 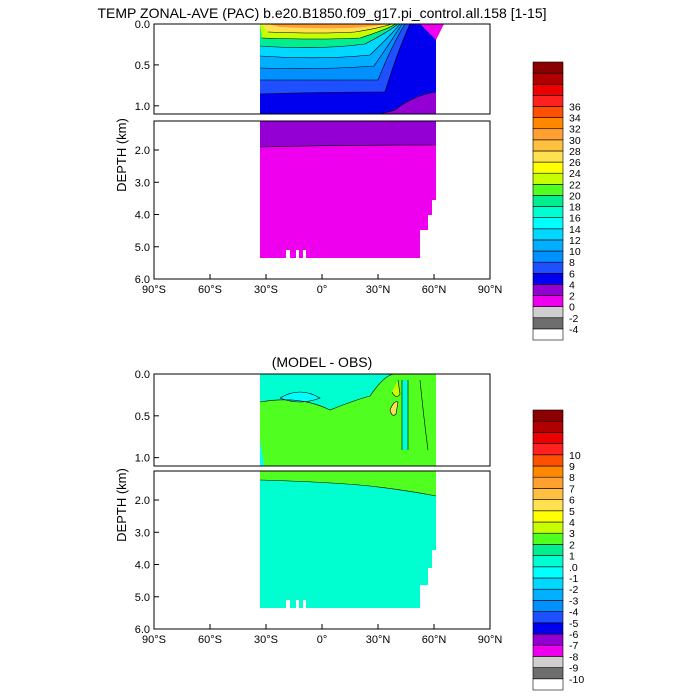 What do you see at coordinates (405, 415) in the screenshot?
I see `bottom-vertical-strip` at bounding box center [405, 415].